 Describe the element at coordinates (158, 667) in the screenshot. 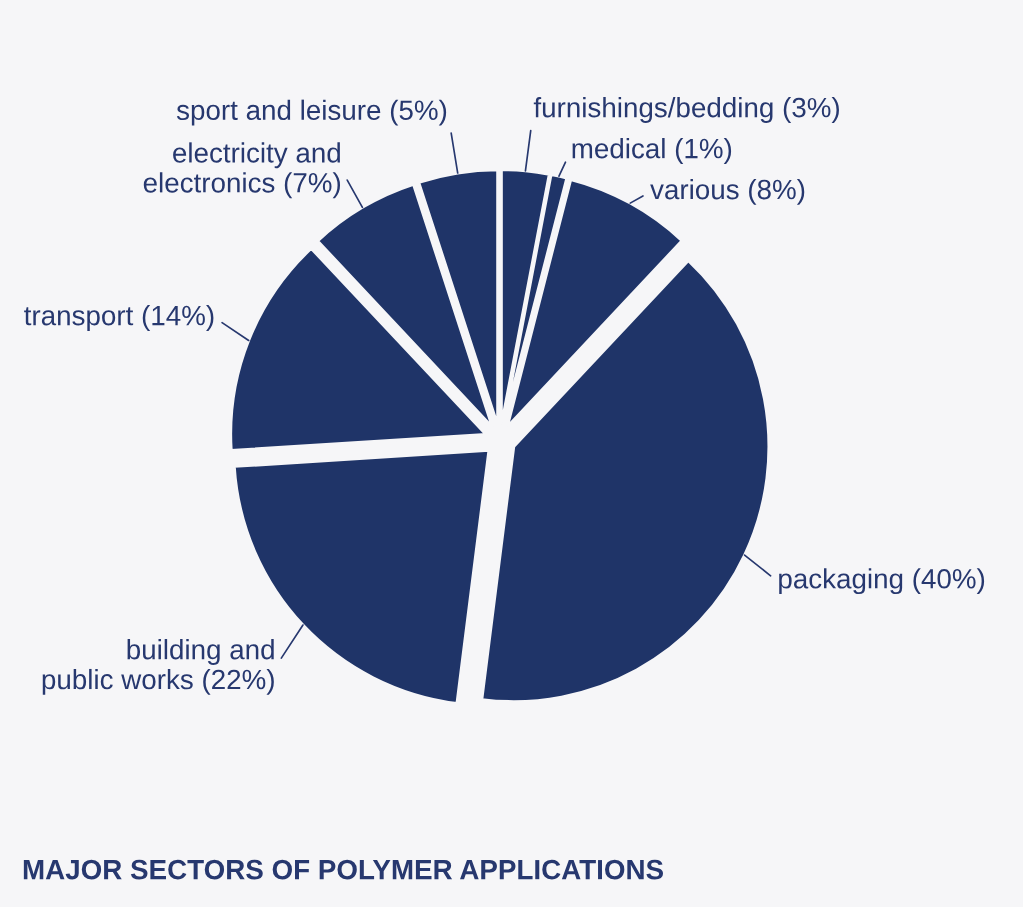

I see `slice-label: building and public works (22%)` at that location.